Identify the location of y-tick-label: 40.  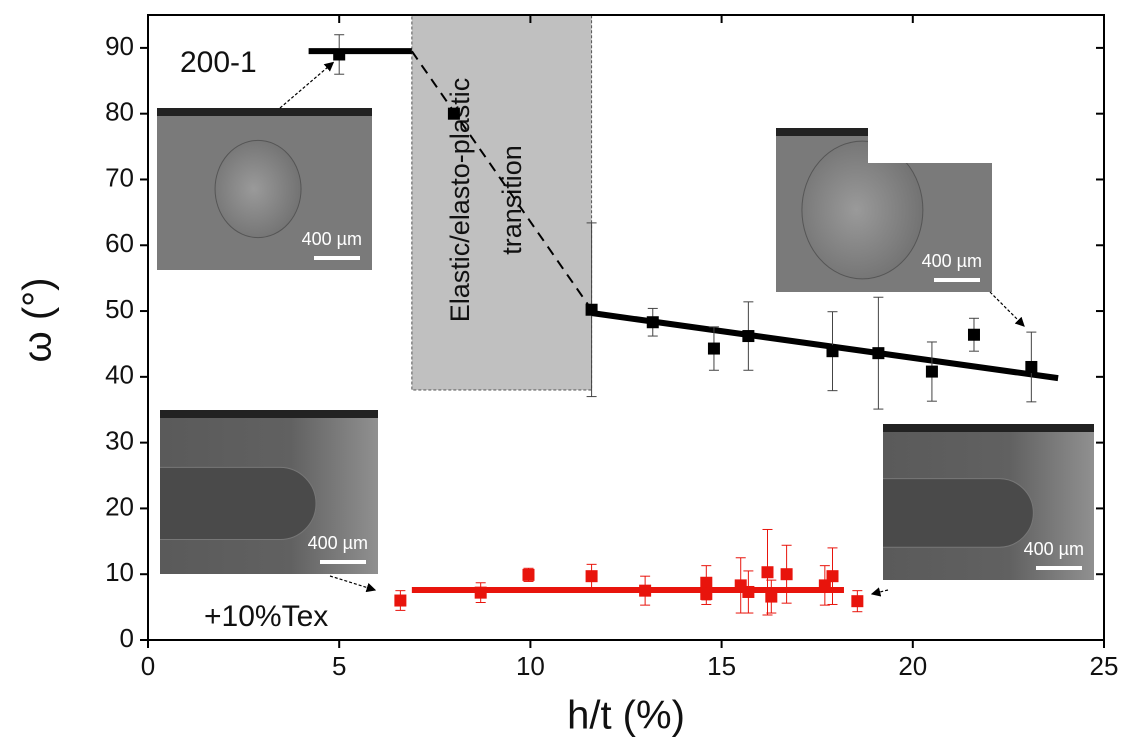
(119, 375).